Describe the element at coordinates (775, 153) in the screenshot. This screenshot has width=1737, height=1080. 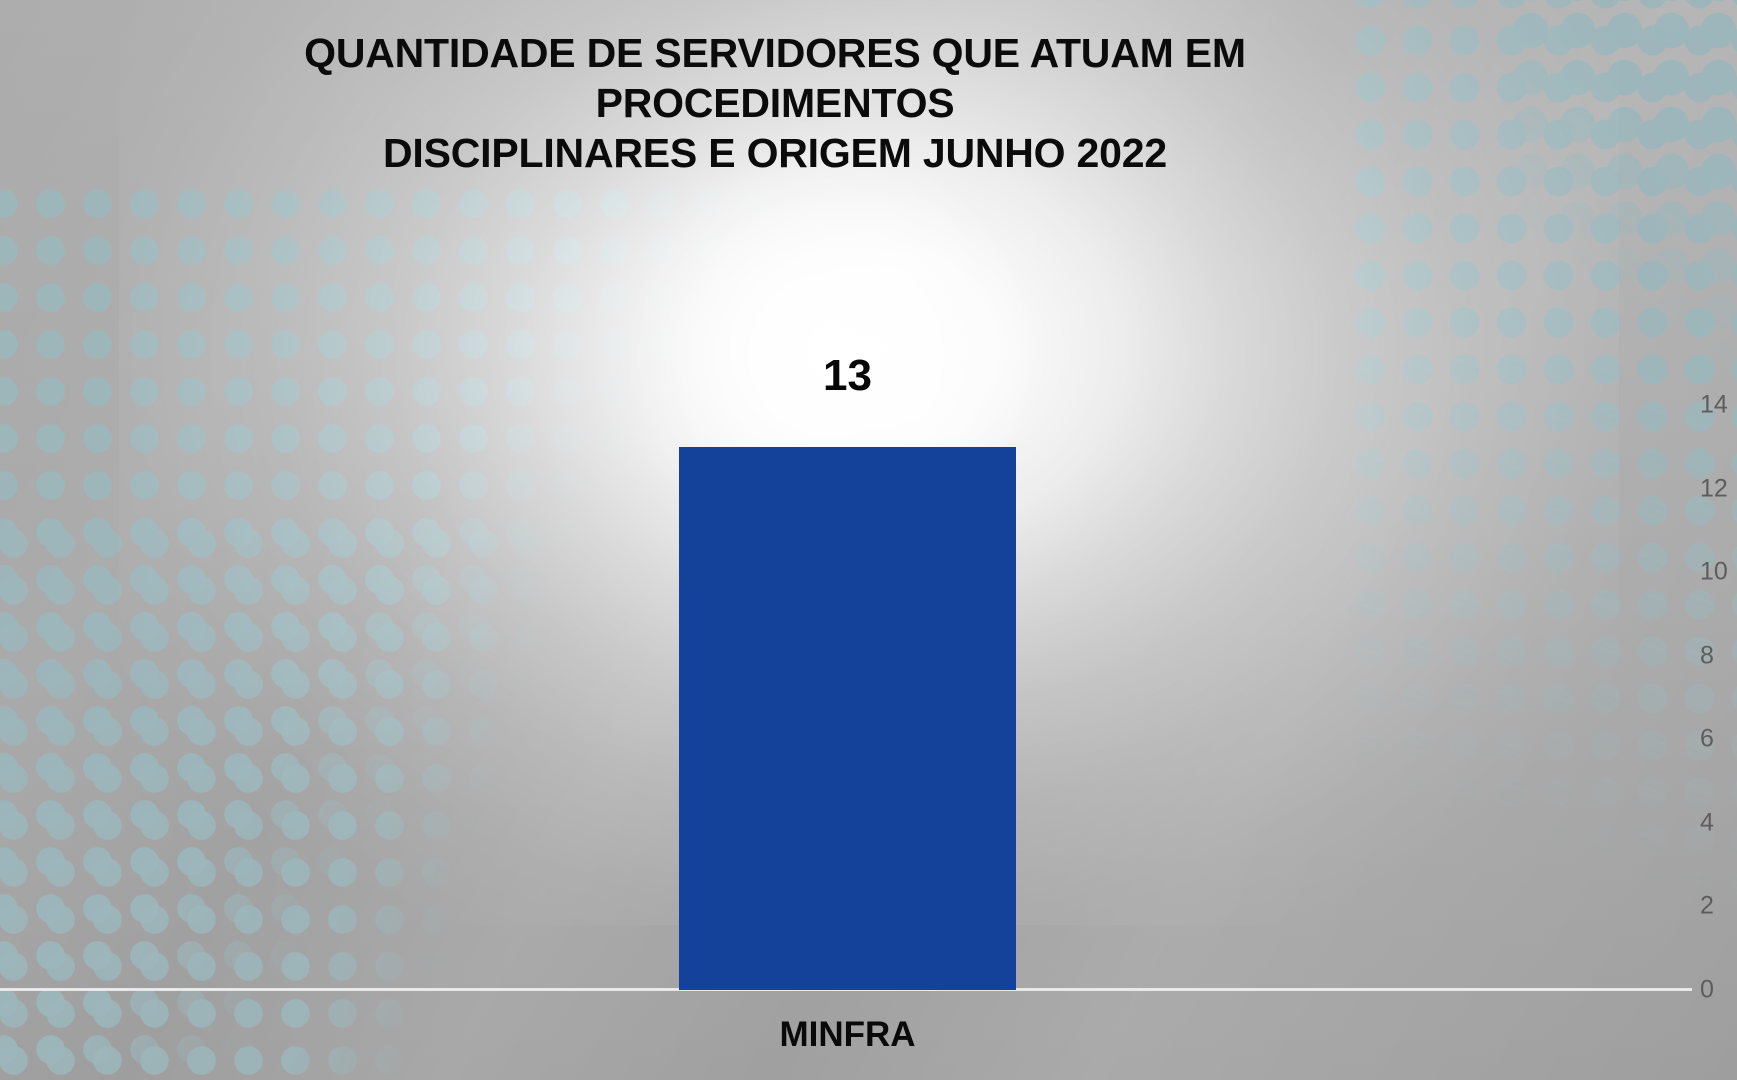
I see `chart-title-line-2: DISCIPLINARES E ORIGEM JUNHO 2022` at that location.